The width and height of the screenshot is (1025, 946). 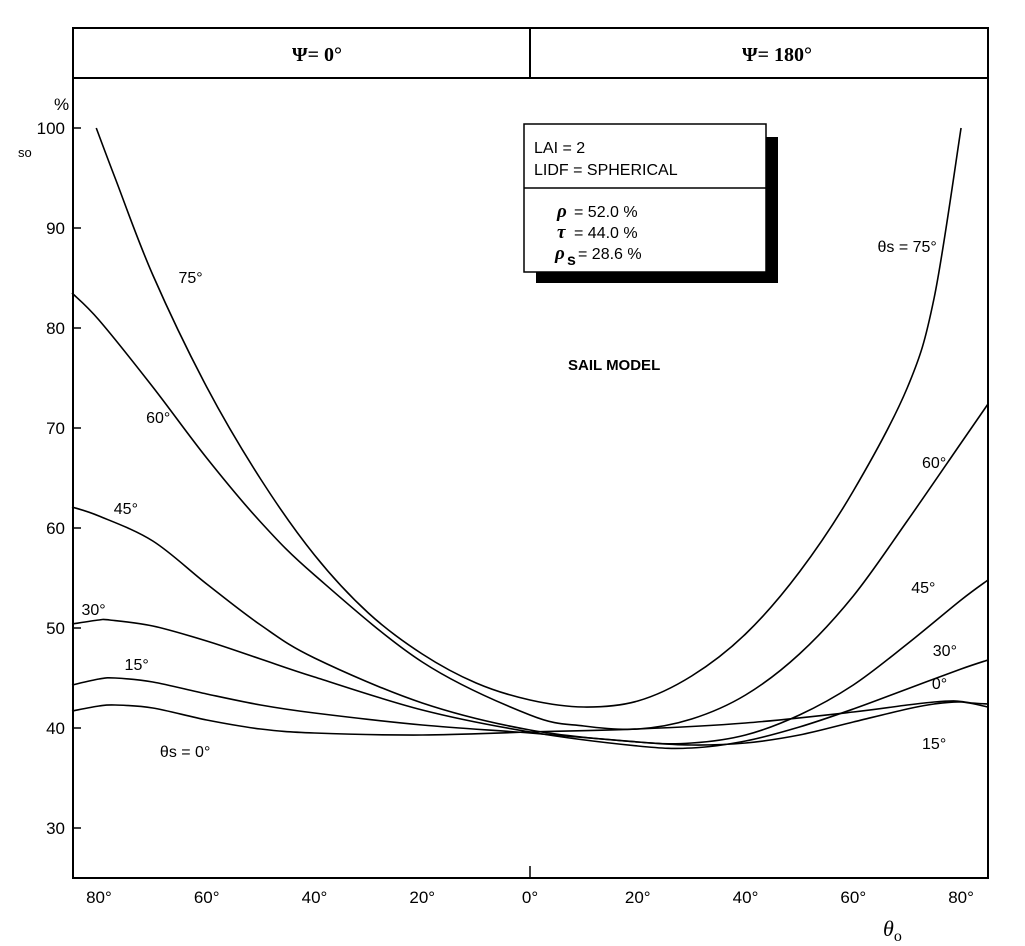 What do you see at coordinates (25, 152) in the screenshot?
I see `y-axis-prefix: so` at bounding box center [25, 152].